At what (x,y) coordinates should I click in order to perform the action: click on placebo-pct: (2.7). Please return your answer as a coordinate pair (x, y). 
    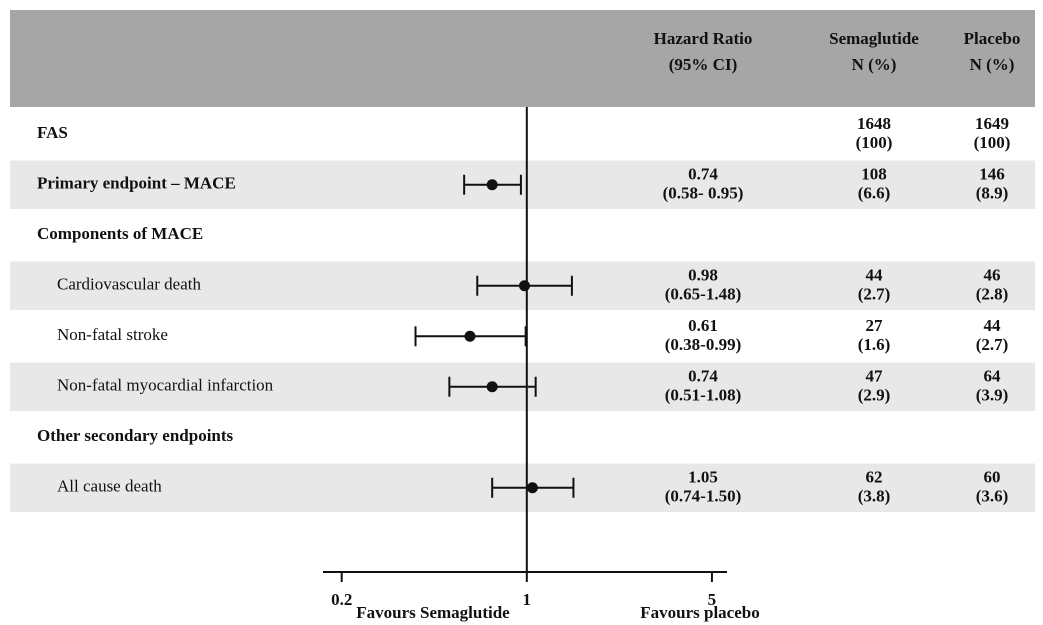
    Looking at the image, I should click on (992, 344).